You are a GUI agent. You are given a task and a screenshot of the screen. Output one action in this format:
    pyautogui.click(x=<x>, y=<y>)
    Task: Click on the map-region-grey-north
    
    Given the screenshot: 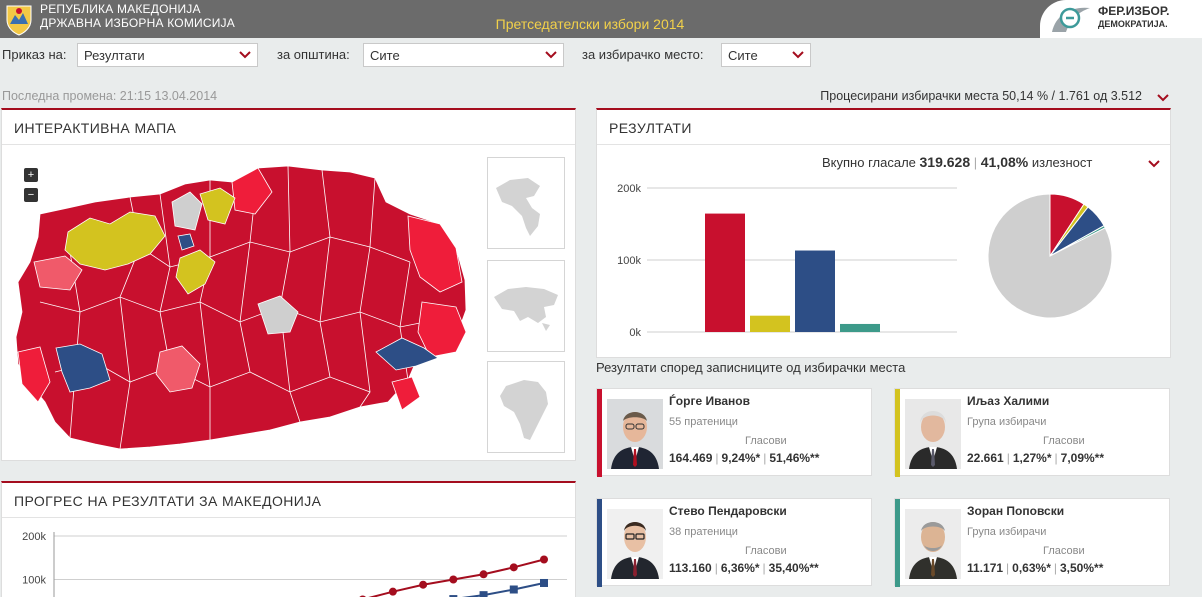 What is the action you would take?
    pyautogui.click(x=187, y=211)
    